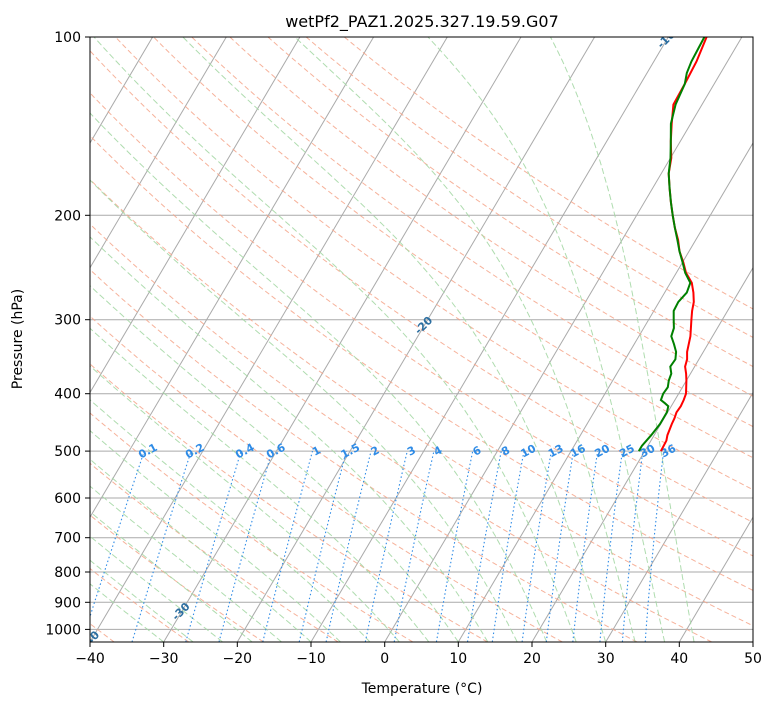 Image resolution: width=775 pixels, height=708 pixels. Describe the element at coordinates (578, 451) in the screenshot. I see `mixing-ratio-label: 16` at that location.